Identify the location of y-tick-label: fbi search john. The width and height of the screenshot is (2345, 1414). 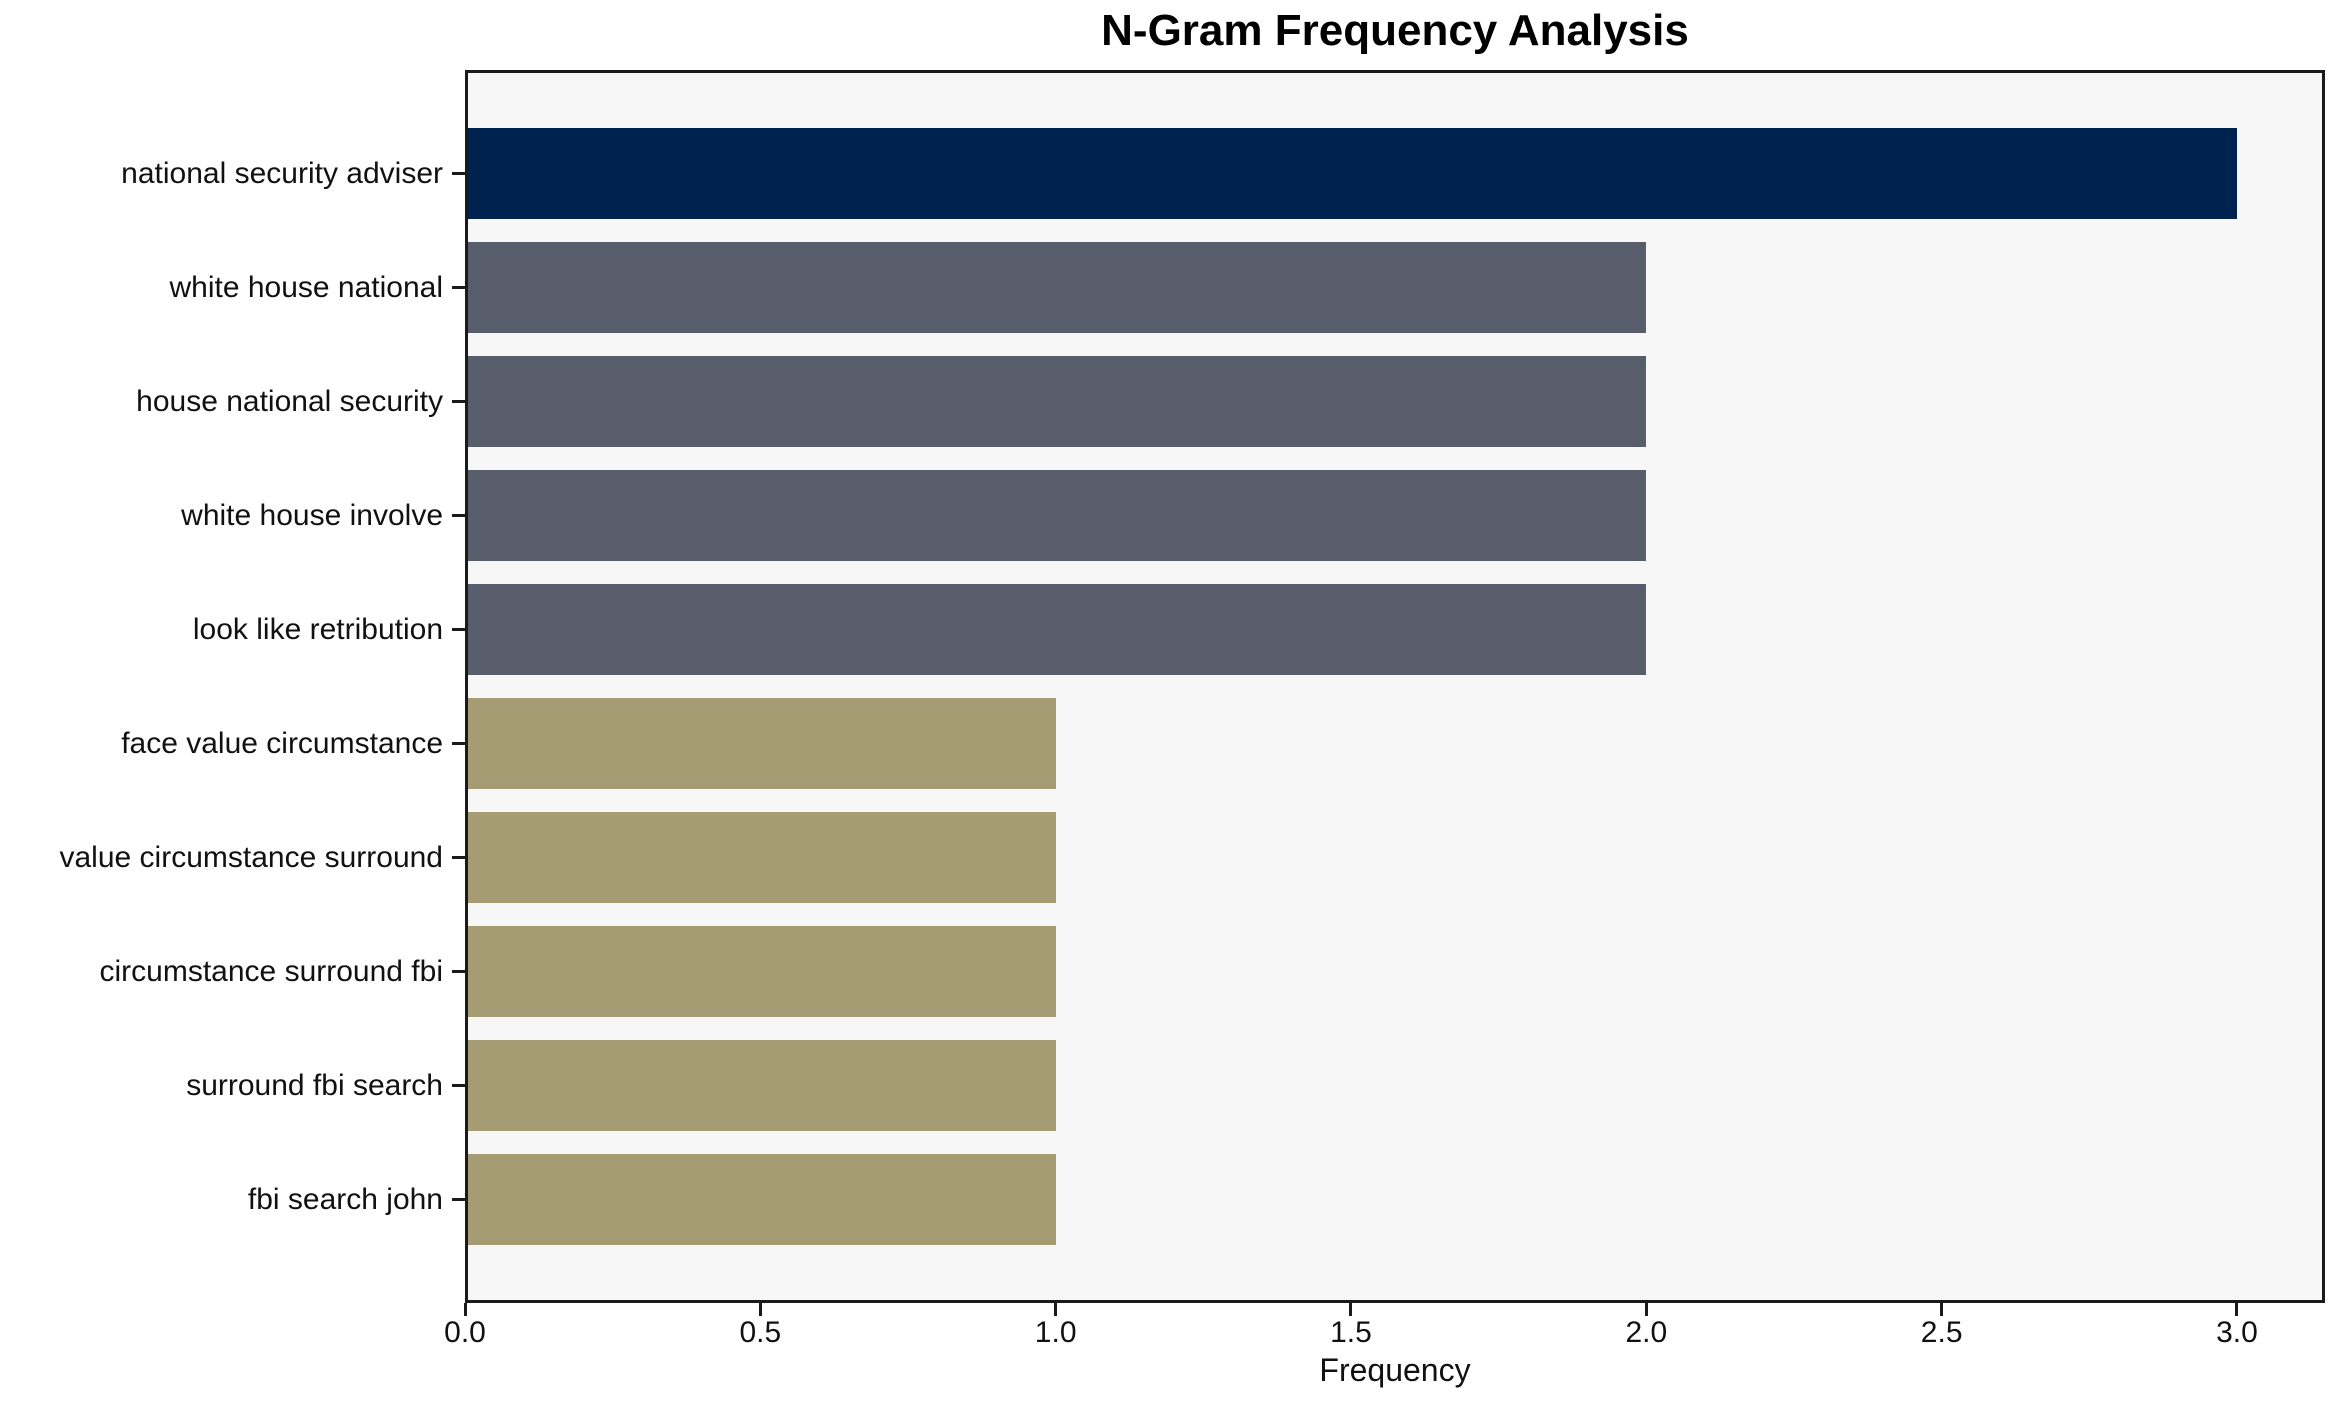
(345, 1199).